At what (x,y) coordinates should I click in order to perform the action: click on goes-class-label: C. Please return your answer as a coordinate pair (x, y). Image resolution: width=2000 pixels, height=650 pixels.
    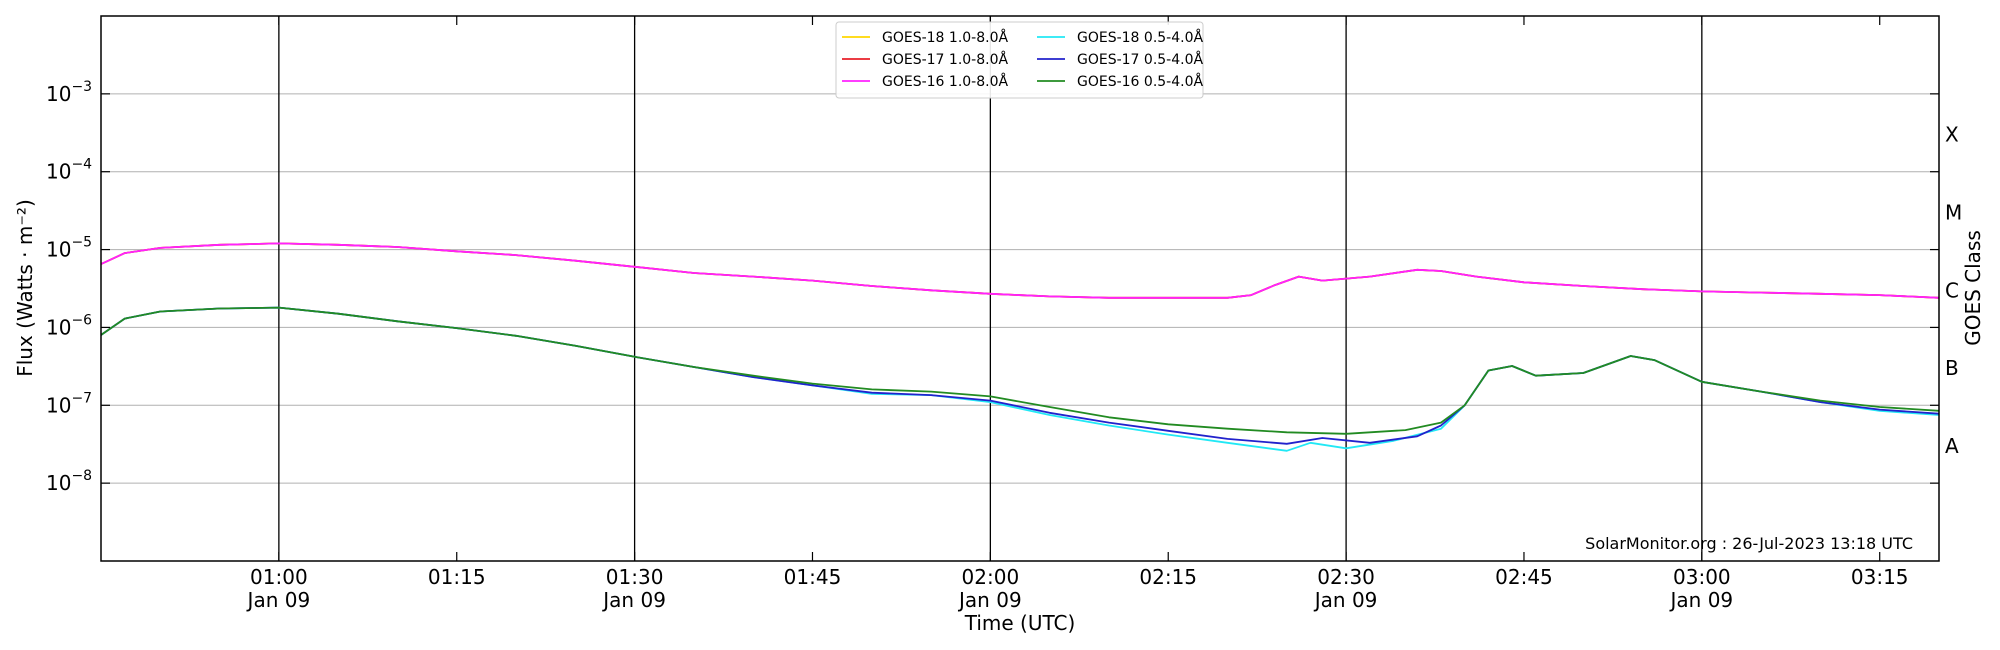
    Looking at the image, I should click on (1952, 290).